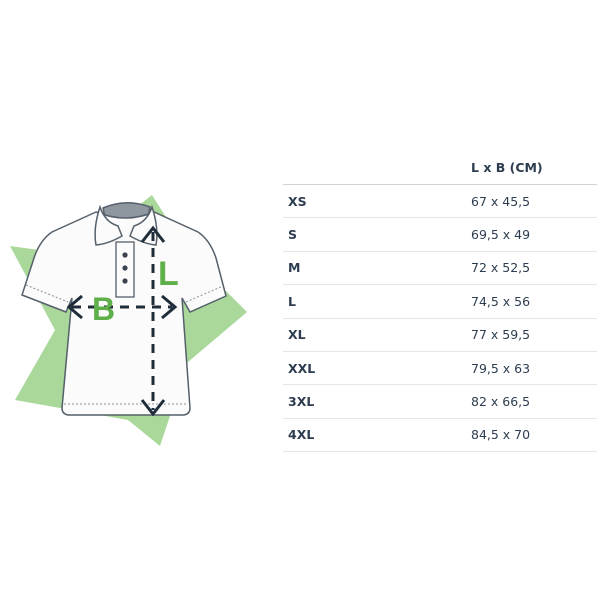  Describe the element at coordinates (103, 309) in the screenshot. I see `width-letter: B` at that location.